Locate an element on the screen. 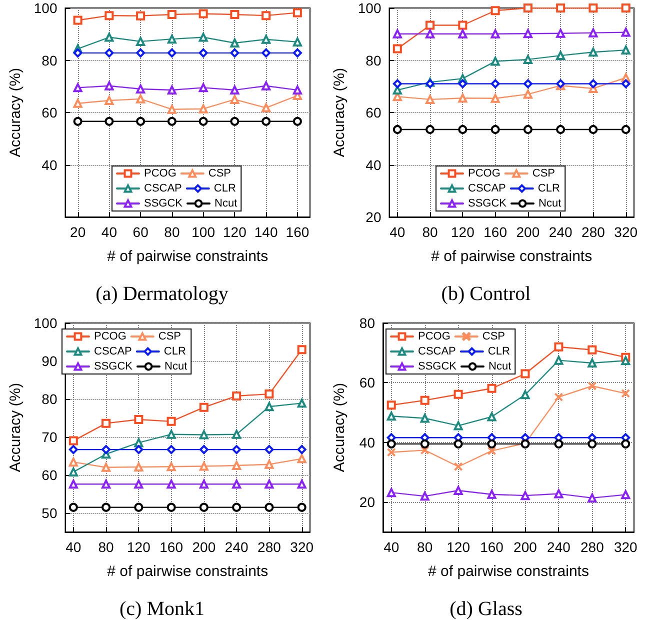 The image size is (649, 631). x-tick-label: 140 is located at coordinates (266, 232).